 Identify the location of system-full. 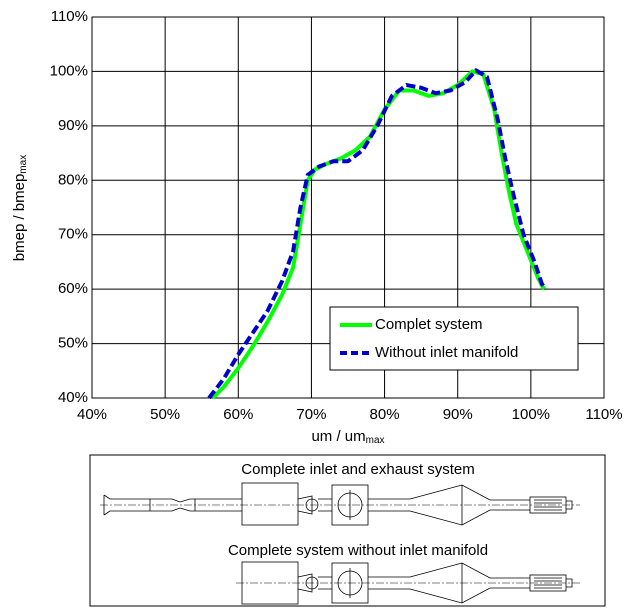
(340, 504).